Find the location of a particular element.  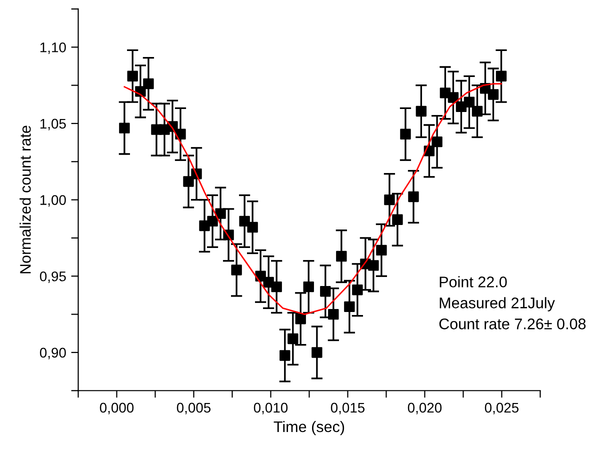

y-tick-label: 1,05 is located at coordinates (53, 124).